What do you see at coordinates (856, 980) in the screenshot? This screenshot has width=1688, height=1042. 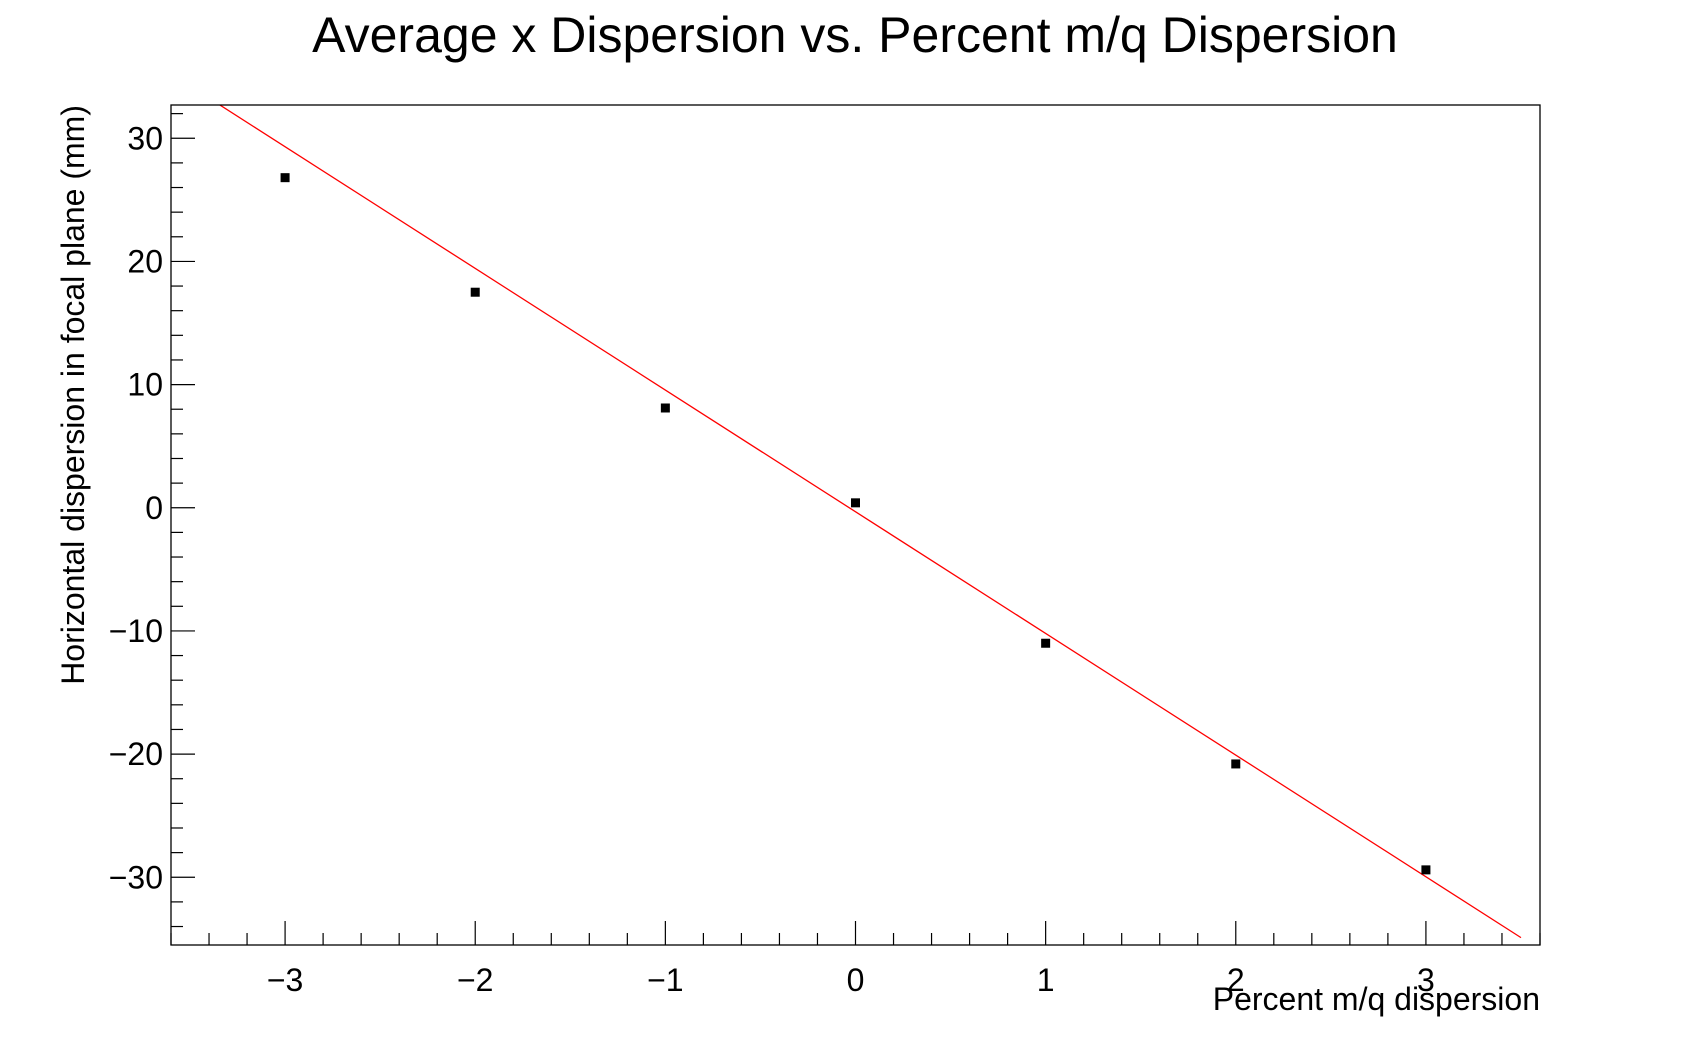 I see `x-tick-label: 0` at bounding box center [856, 980].